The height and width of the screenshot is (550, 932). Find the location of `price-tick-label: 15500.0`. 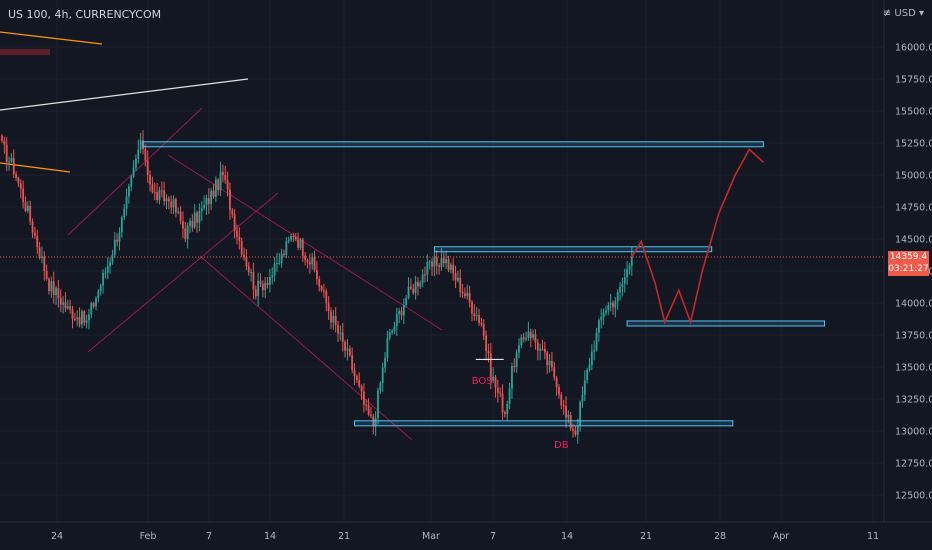

price-tick-label: 15500.0 is located at coordinates (913, 112).